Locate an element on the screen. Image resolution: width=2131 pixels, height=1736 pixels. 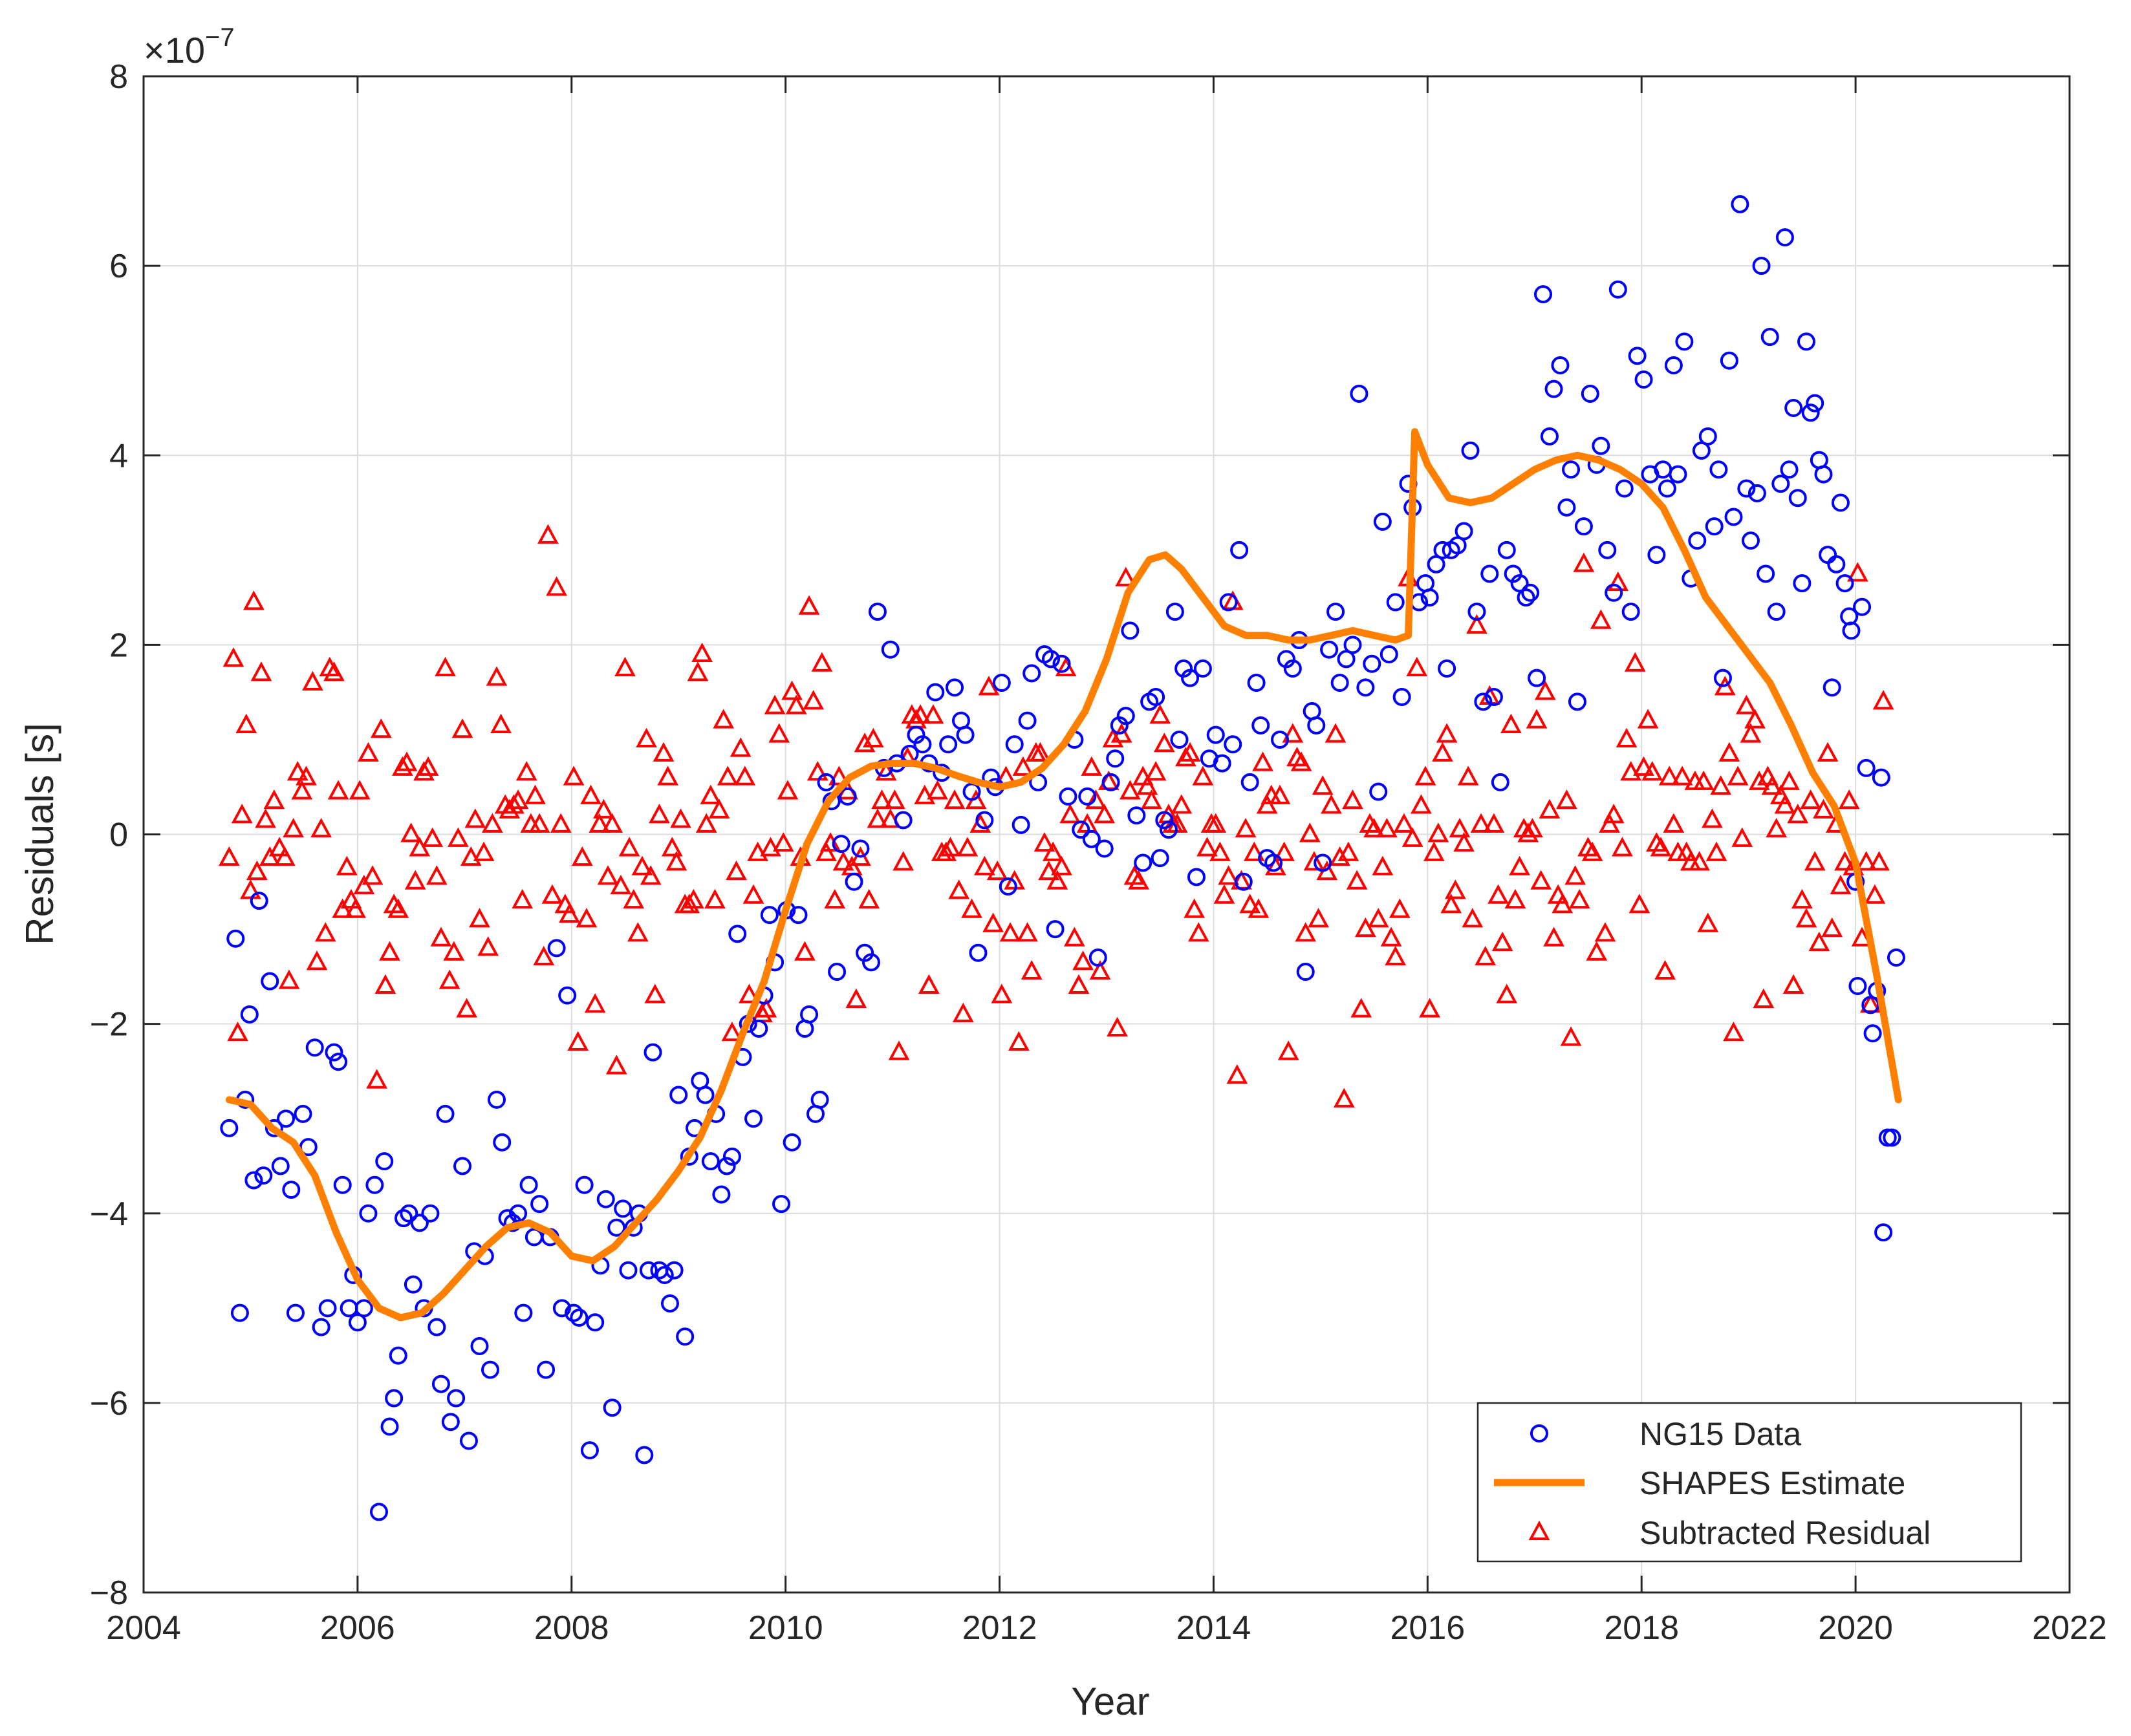
exponent-base: ×10 is located at coordinates (174, 50).